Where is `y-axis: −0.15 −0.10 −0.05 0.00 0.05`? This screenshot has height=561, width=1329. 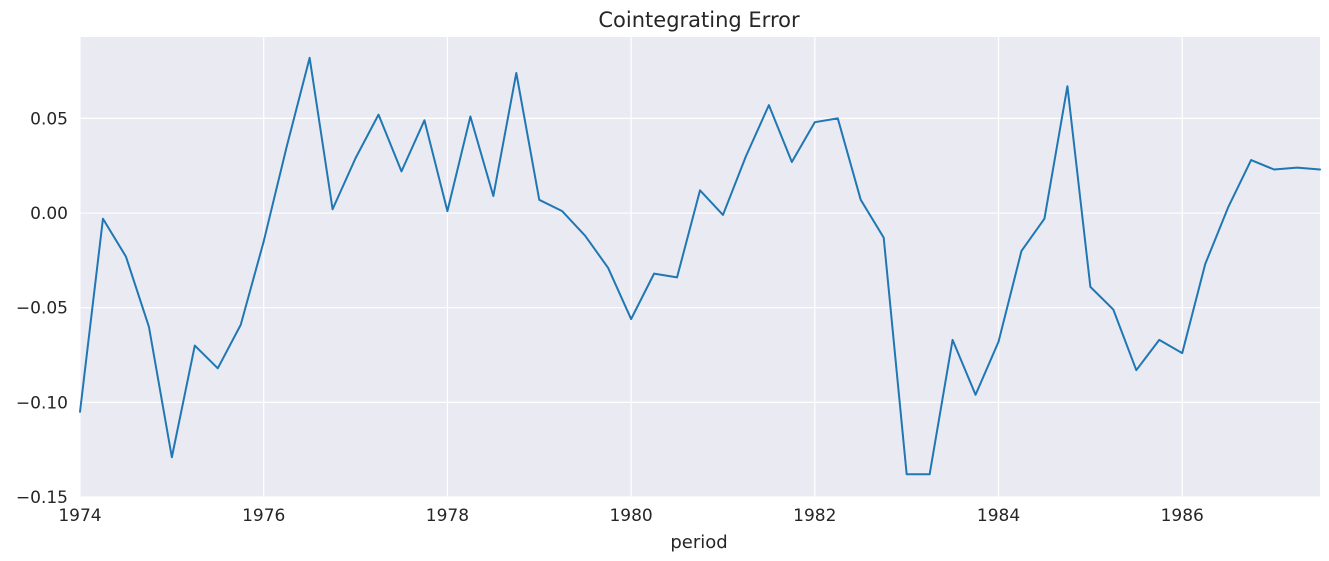 y-axis: −0.15 −0.10 −0.05 0.00 0.05 is located at coordinates (42, 308).